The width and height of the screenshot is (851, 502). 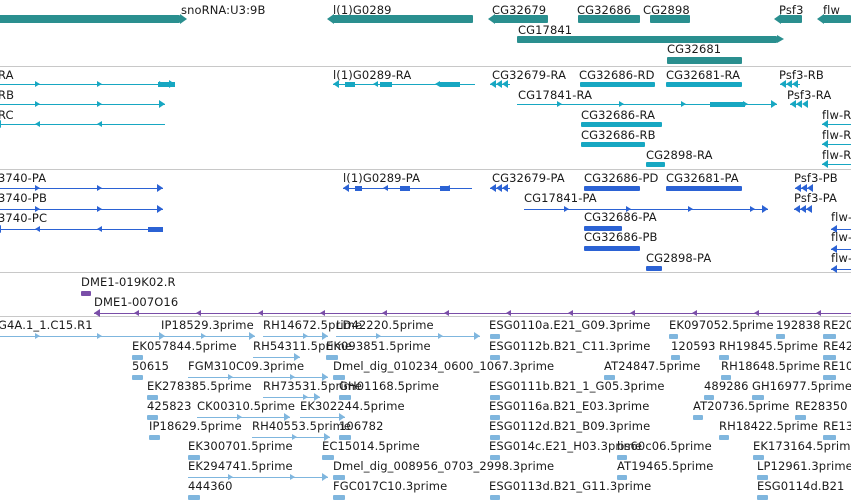 I want to click on ests-label-ec15014-5prime: EC15014.5prime, so click(x=371, y=446).